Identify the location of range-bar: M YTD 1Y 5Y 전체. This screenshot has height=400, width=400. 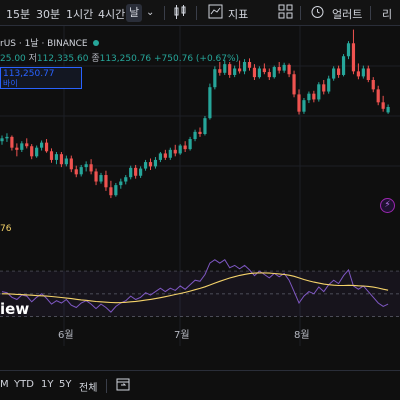
(200, 385).